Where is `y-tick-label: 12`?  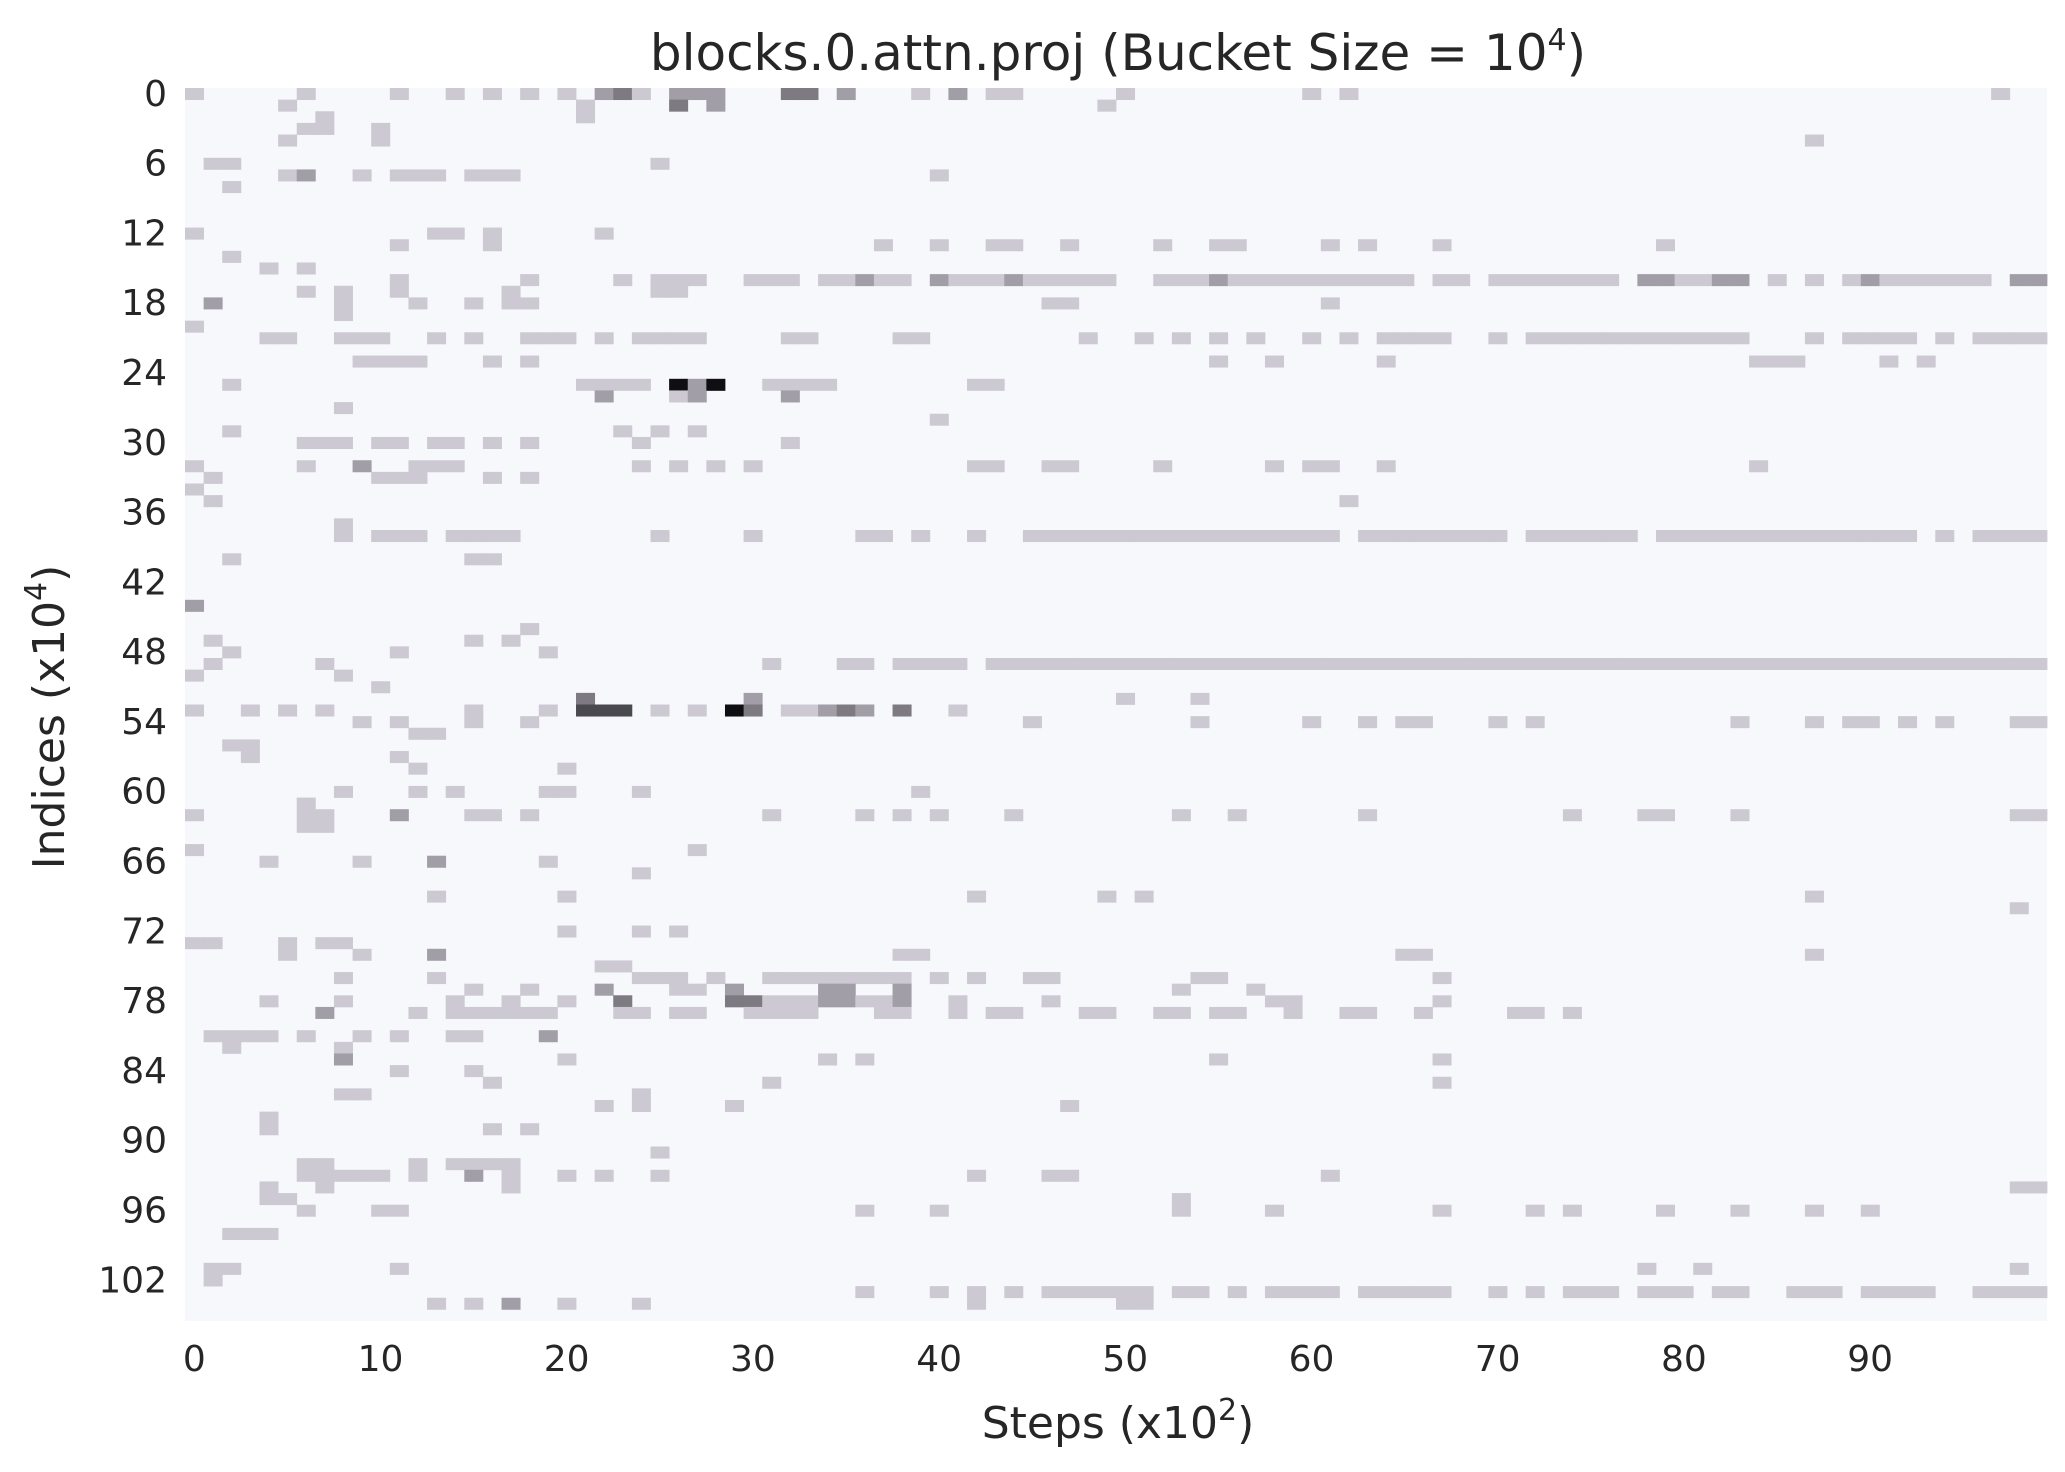
y-tick-label: 12 is located at coordinates (144, 233).